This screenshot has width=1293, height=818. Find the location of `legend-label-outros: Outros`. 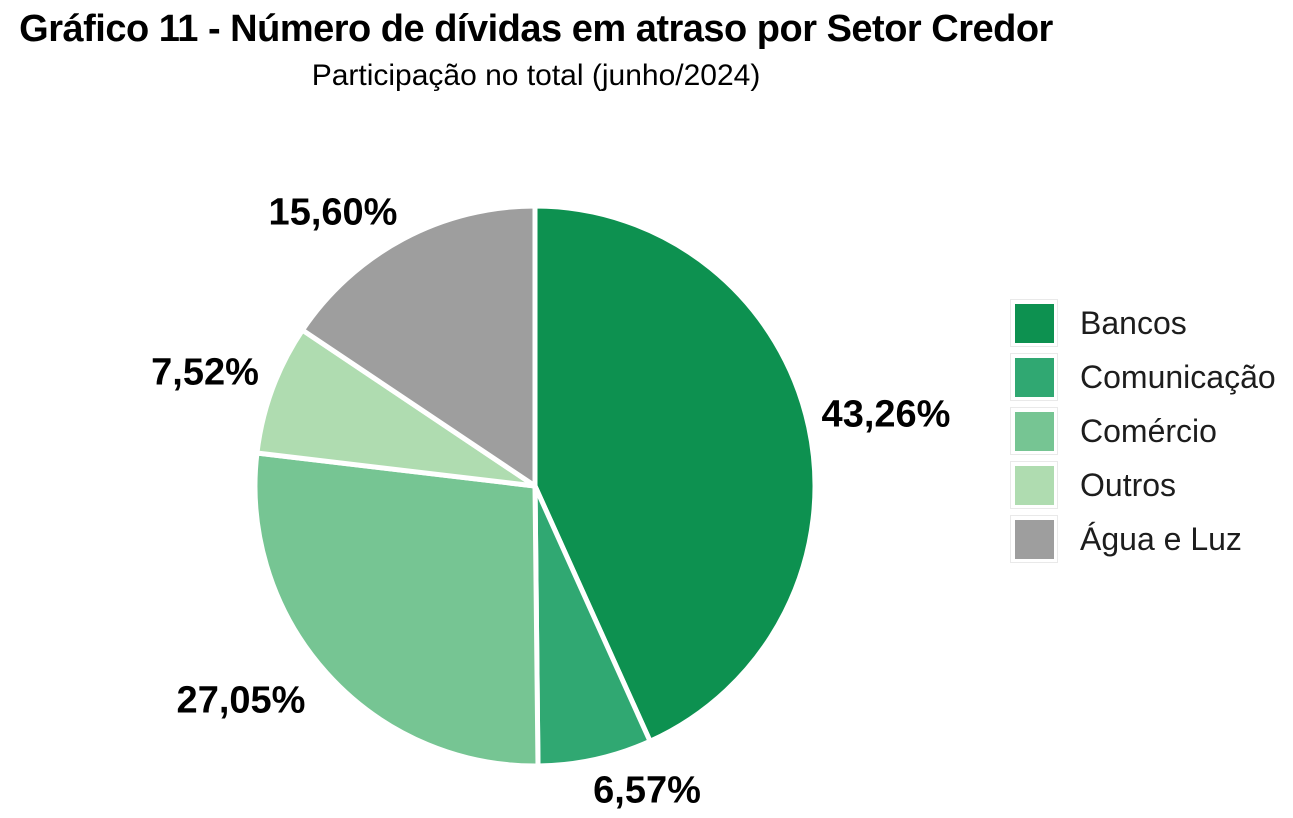

legend-label-outros: Outros is located at coordinates (1128, 484).